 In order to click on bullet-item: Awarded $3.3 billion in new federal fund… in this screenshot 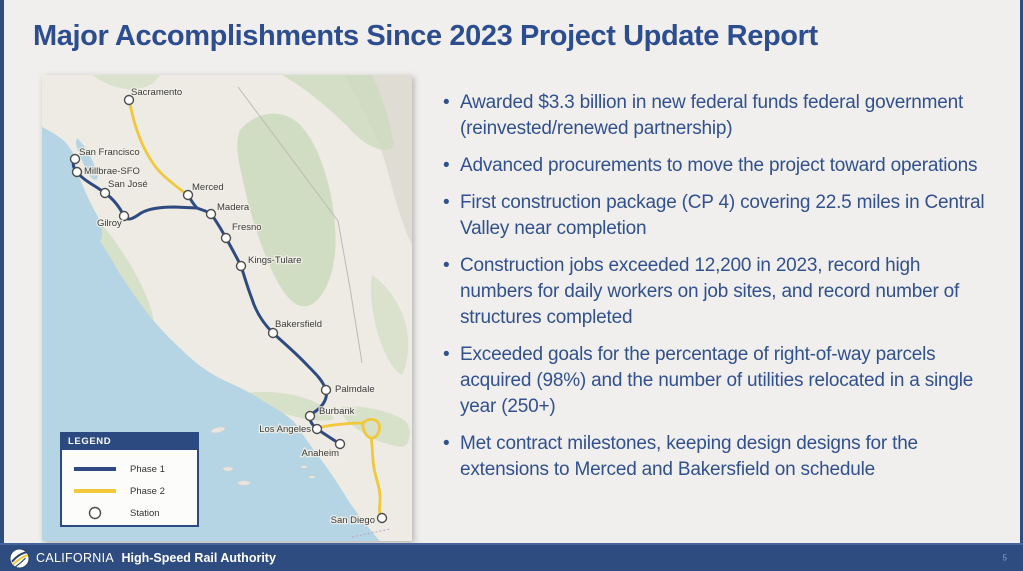, I will do `click(718, 116)`.